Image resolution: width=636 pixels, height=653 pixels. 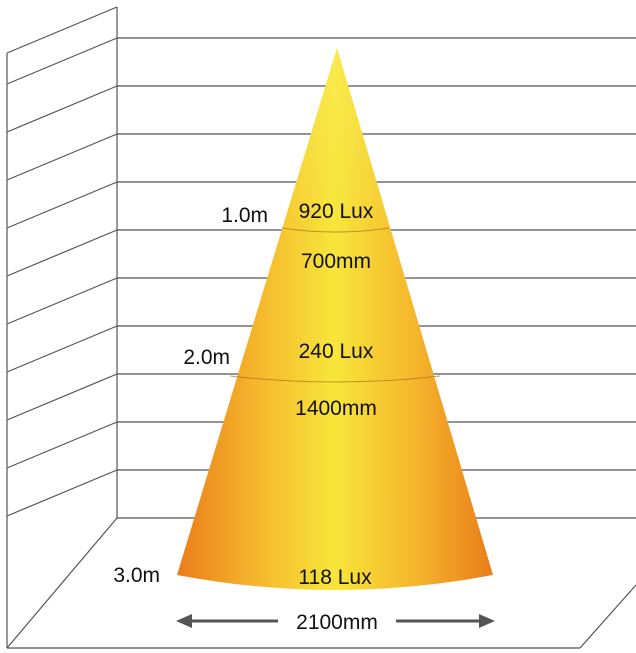 What do you see at coordinates (335, 230) in the screenshot?
I see `cone-level-1-arc` at bounding box center [335, 230].